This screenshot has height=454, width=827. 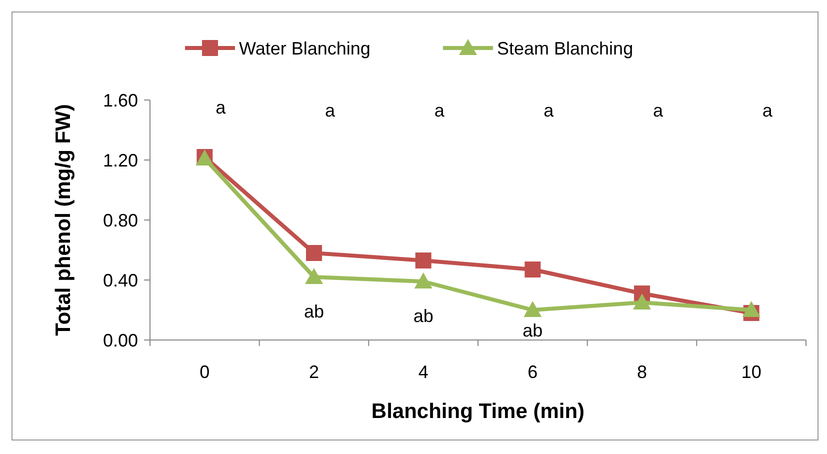 What do you see at coordinates (314, 372) in the screenshot?
I see `x-tick-label: 2` at bounding box center [314, 372].